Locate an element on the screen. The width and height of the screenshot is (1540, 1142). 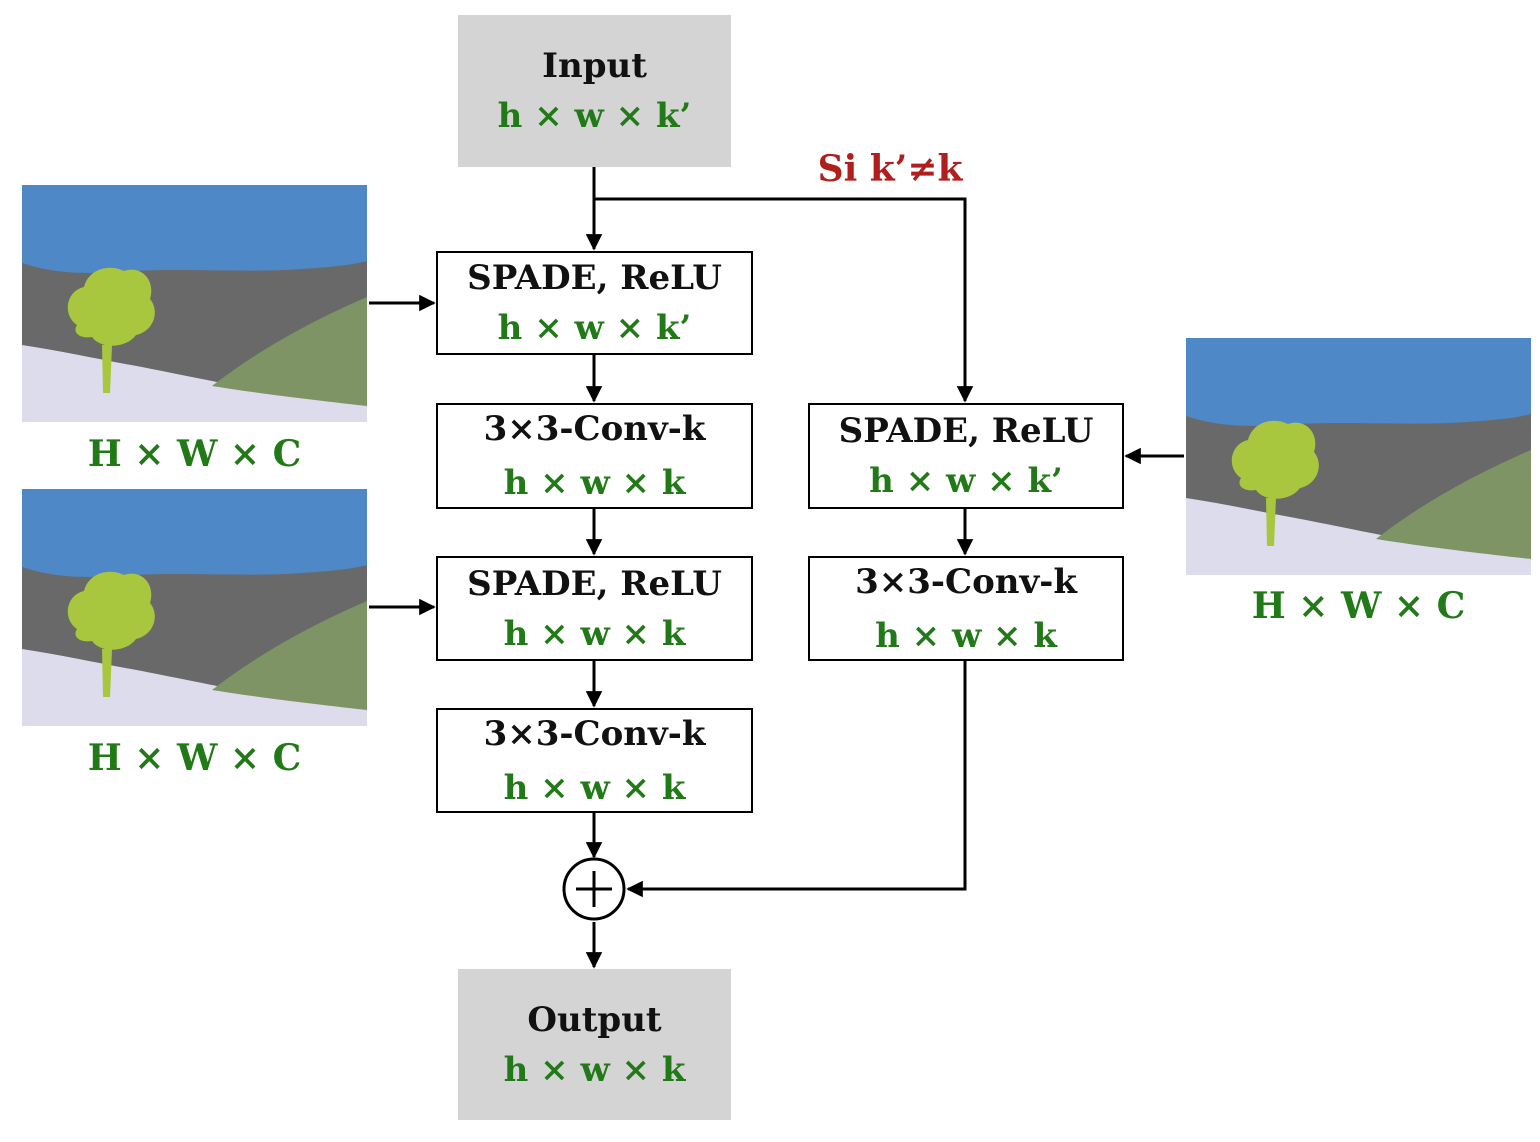
segmap-2-caption: H × W × C is located at coordinates (194, 758).